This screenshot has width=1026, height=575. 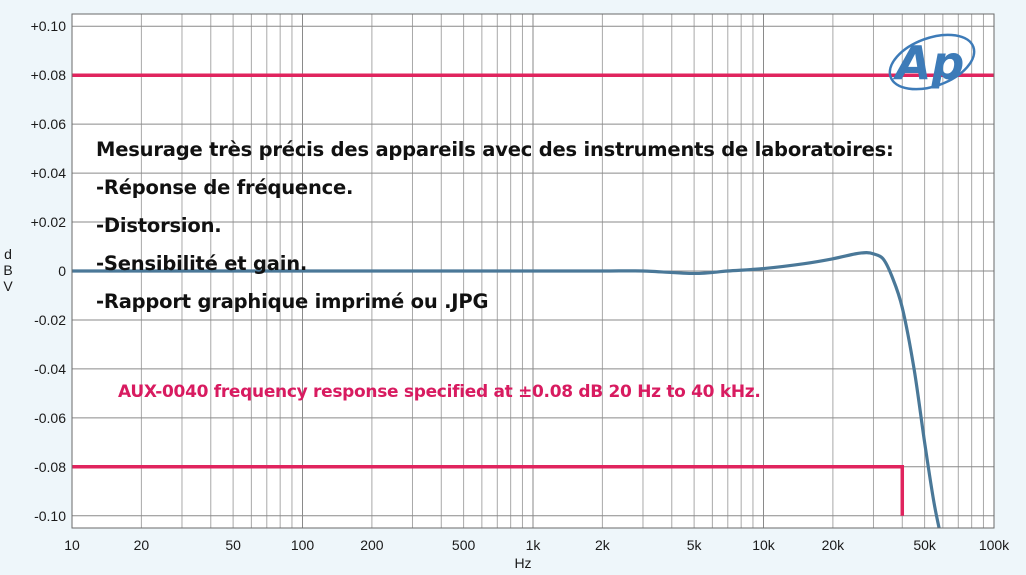 What do you see at coordinates (49, 173) in the screenshot?
I see `y-tick-label: +0.04` at bounding box center [49, 173].